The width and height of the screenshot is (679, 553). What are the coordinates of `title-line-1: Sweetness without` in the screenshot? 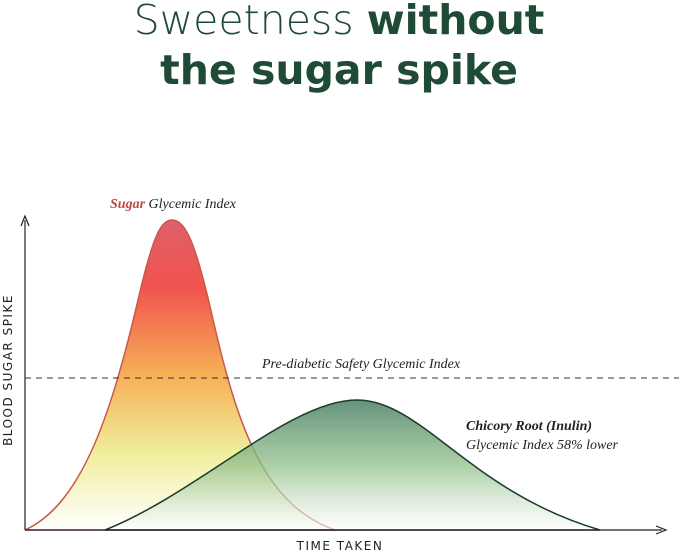 It's located at (339, 22).